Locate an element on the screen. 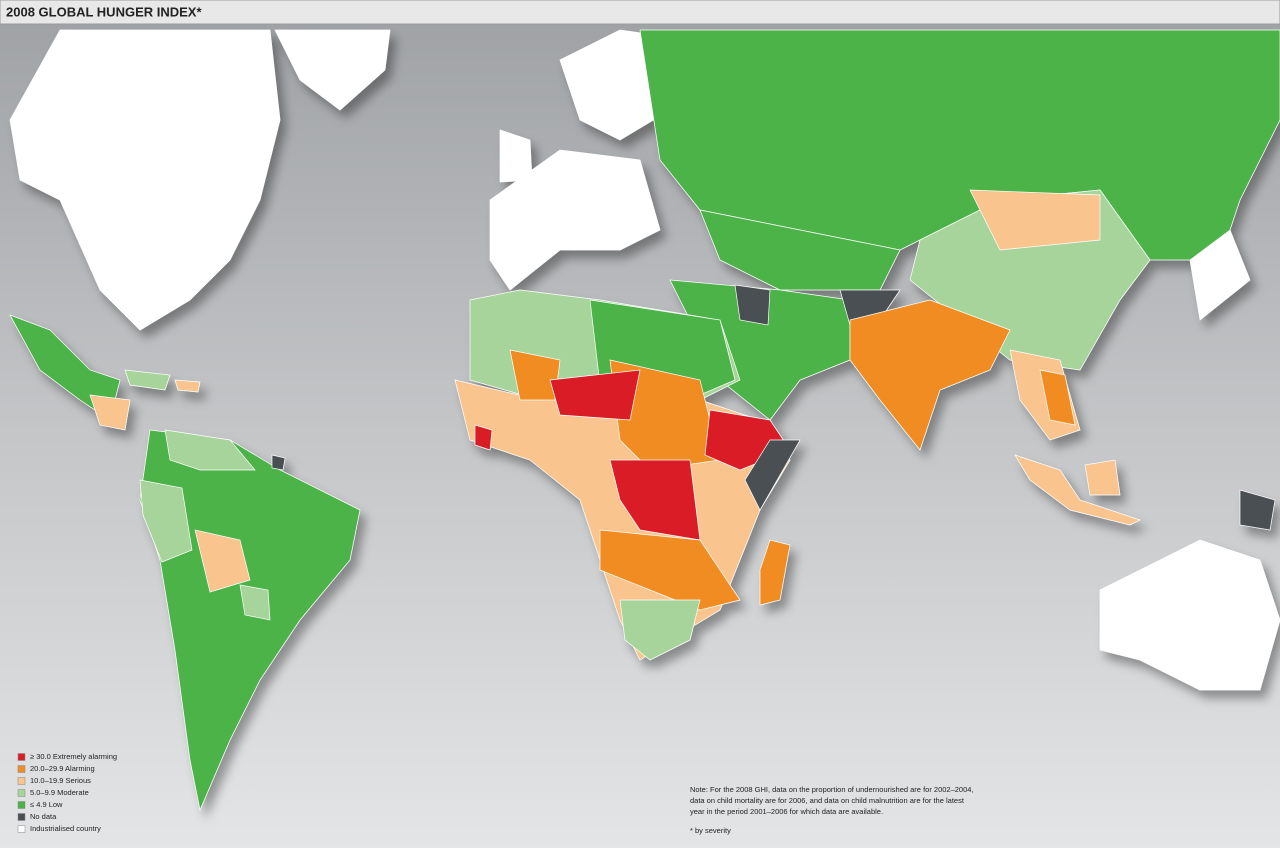  legend-label: 5.0–9.9 Moderate is located at coordinates (59, 792).